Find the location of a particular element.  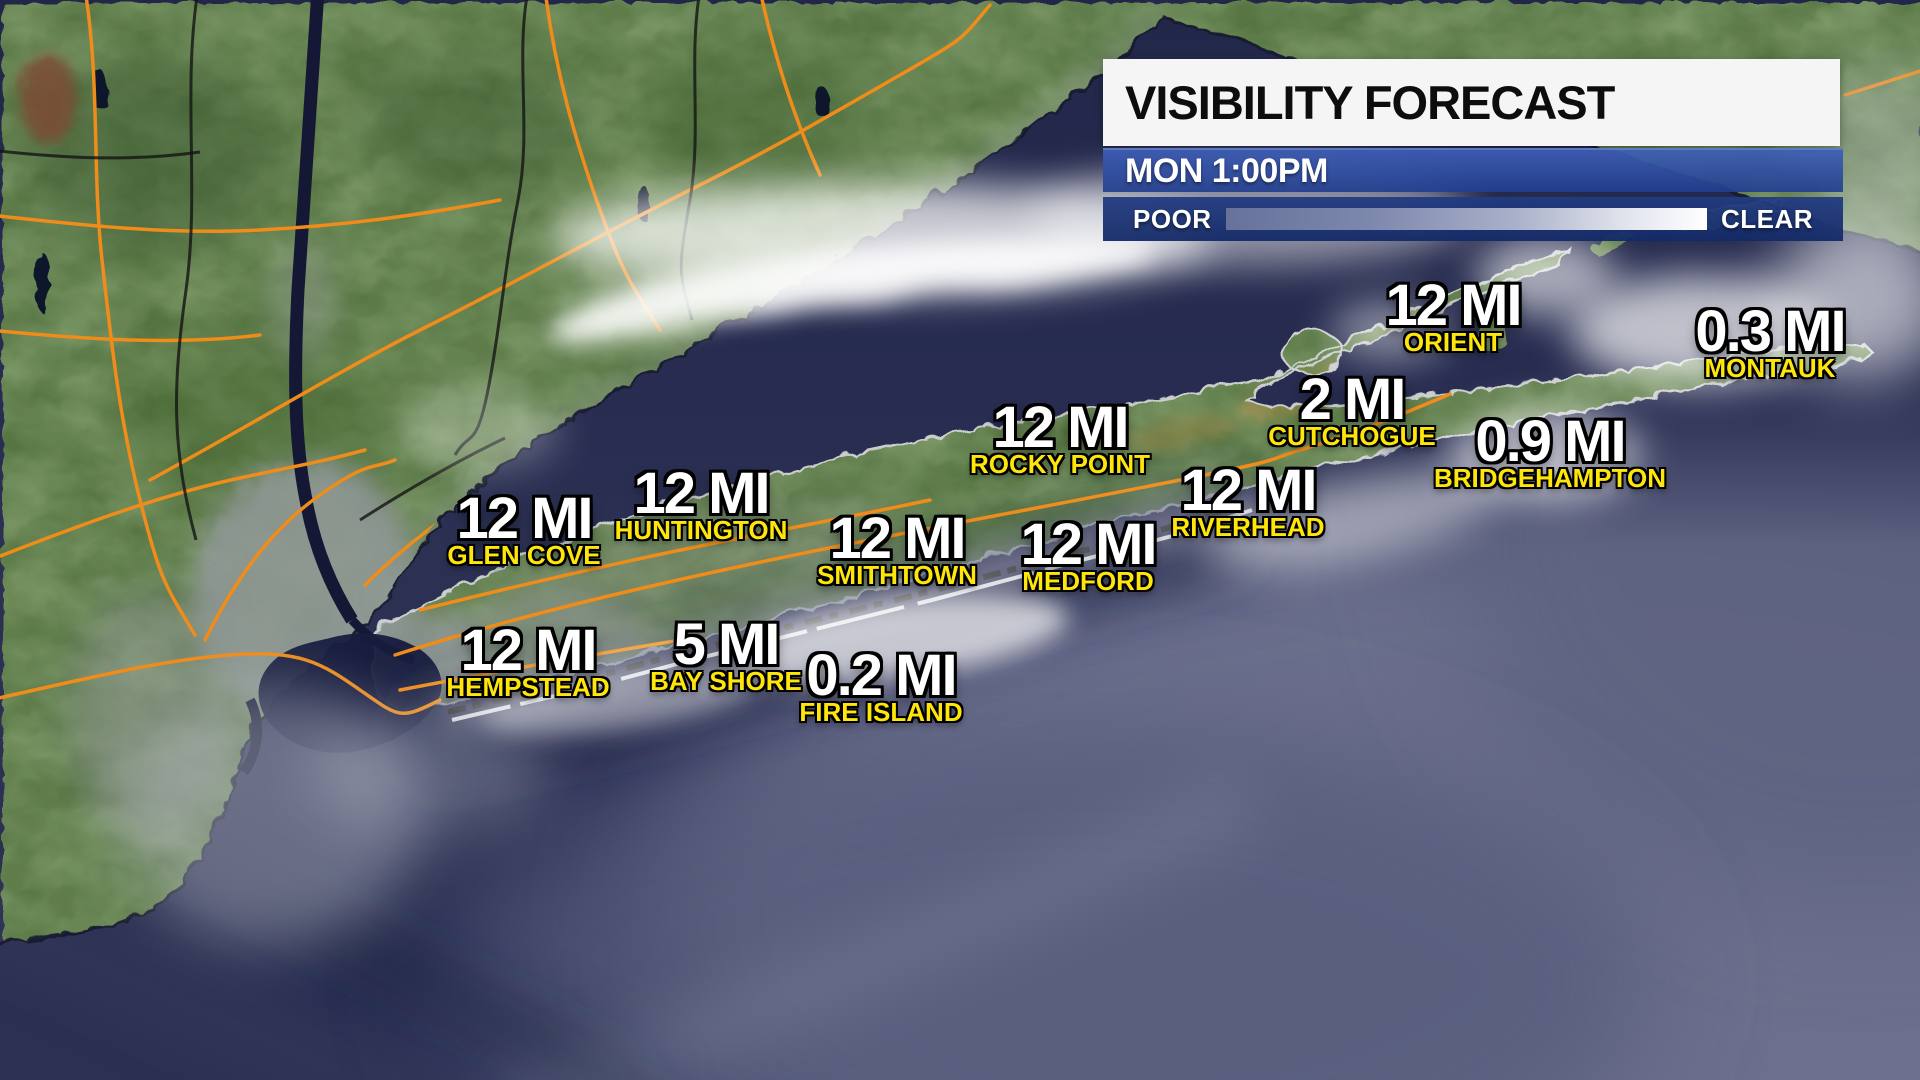

cross-harbor-road is located at coordinates (221, 683).